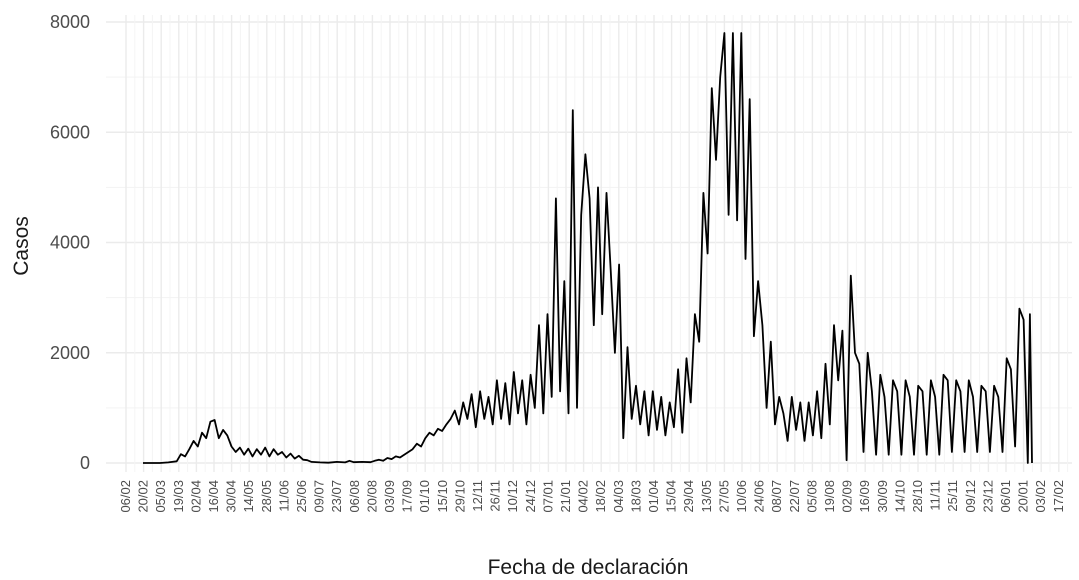  I want to click on x-tick-label: 05/08, so click(811, 496).